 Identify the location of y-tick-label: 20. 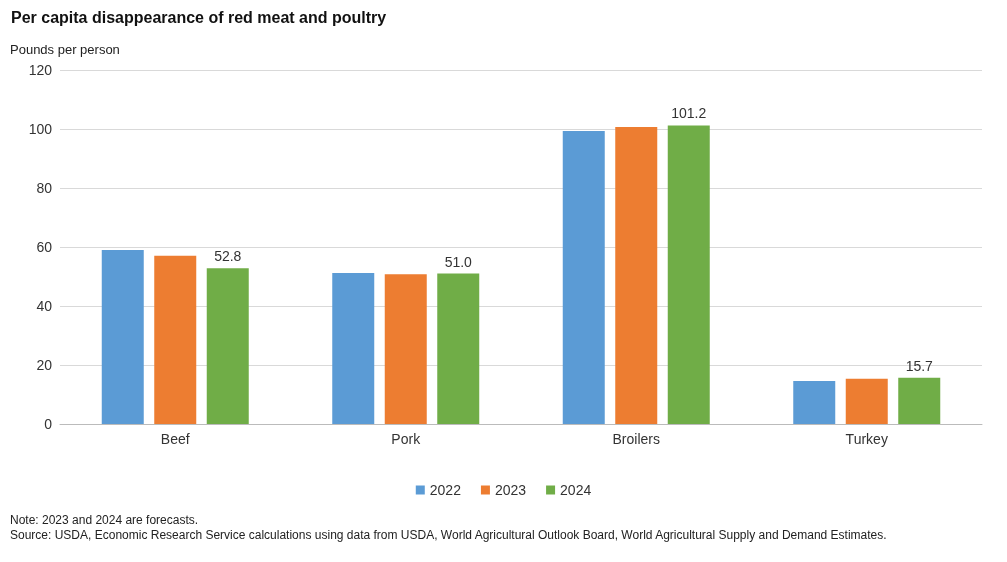
(44, 365).